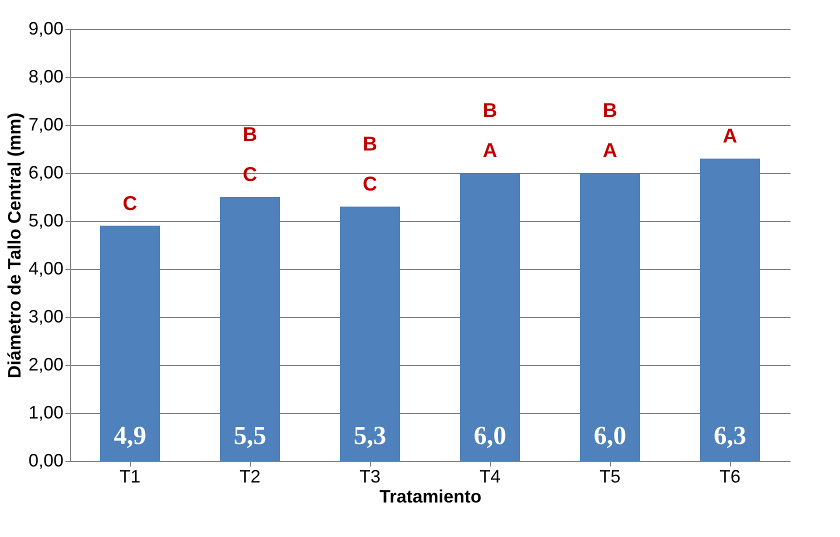 The image size is (840, 537). I want to click on y-tick-label: 7,00, so click(46, 124).